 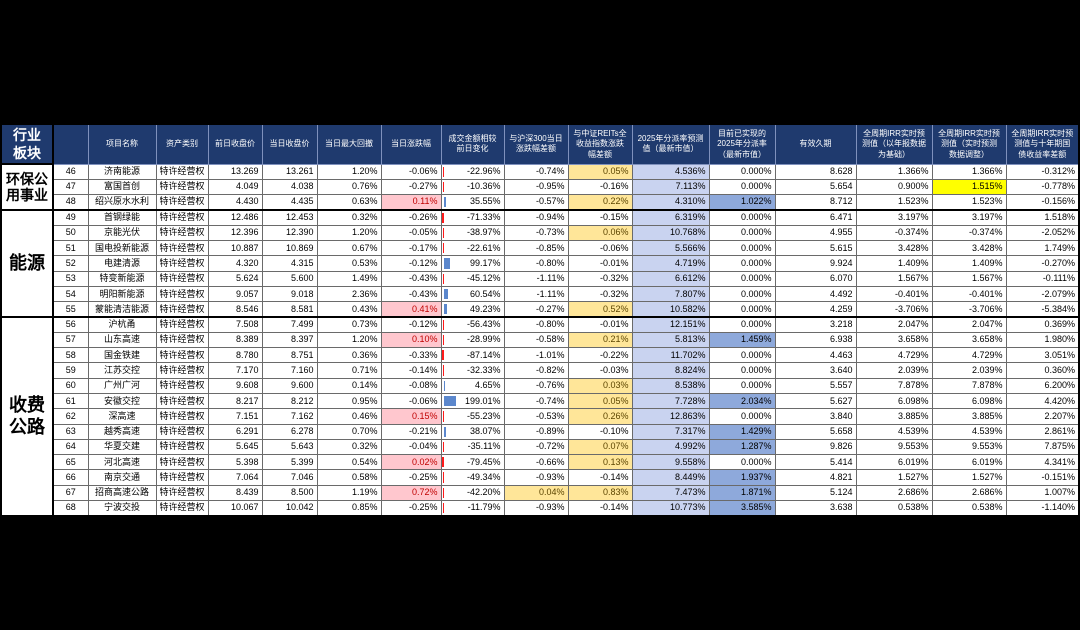 What do you see at coordinates (235, 355) in the screenshot?
I see `cell-prev-close: 8.780` at bounding box center [235, 355].